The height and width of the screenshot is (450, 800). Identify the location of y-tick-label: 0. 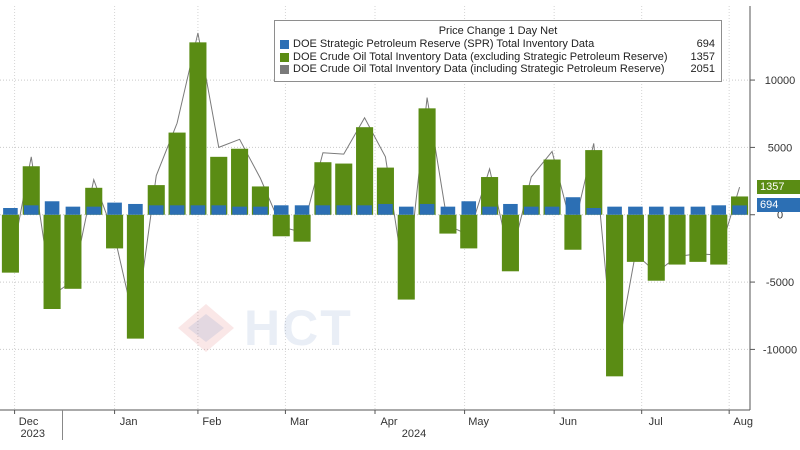
(780, 216).